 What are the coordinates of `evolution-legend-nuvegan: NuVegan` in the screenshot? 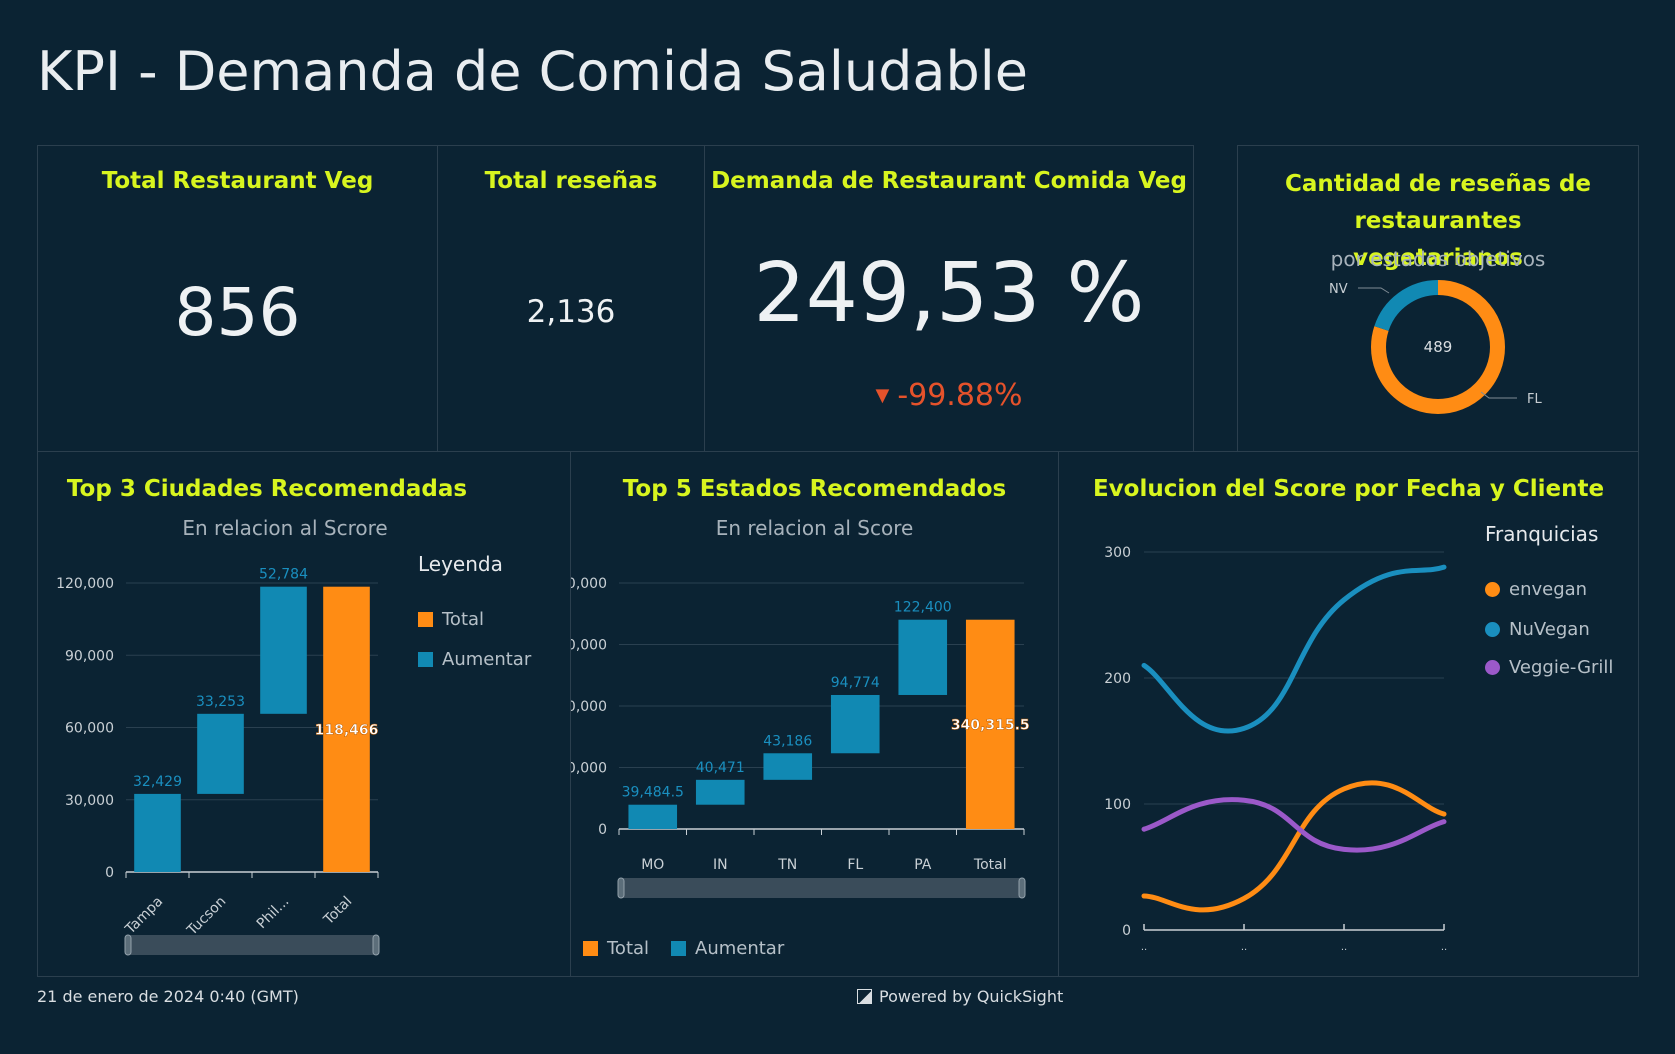 It's located at (1537, 629).